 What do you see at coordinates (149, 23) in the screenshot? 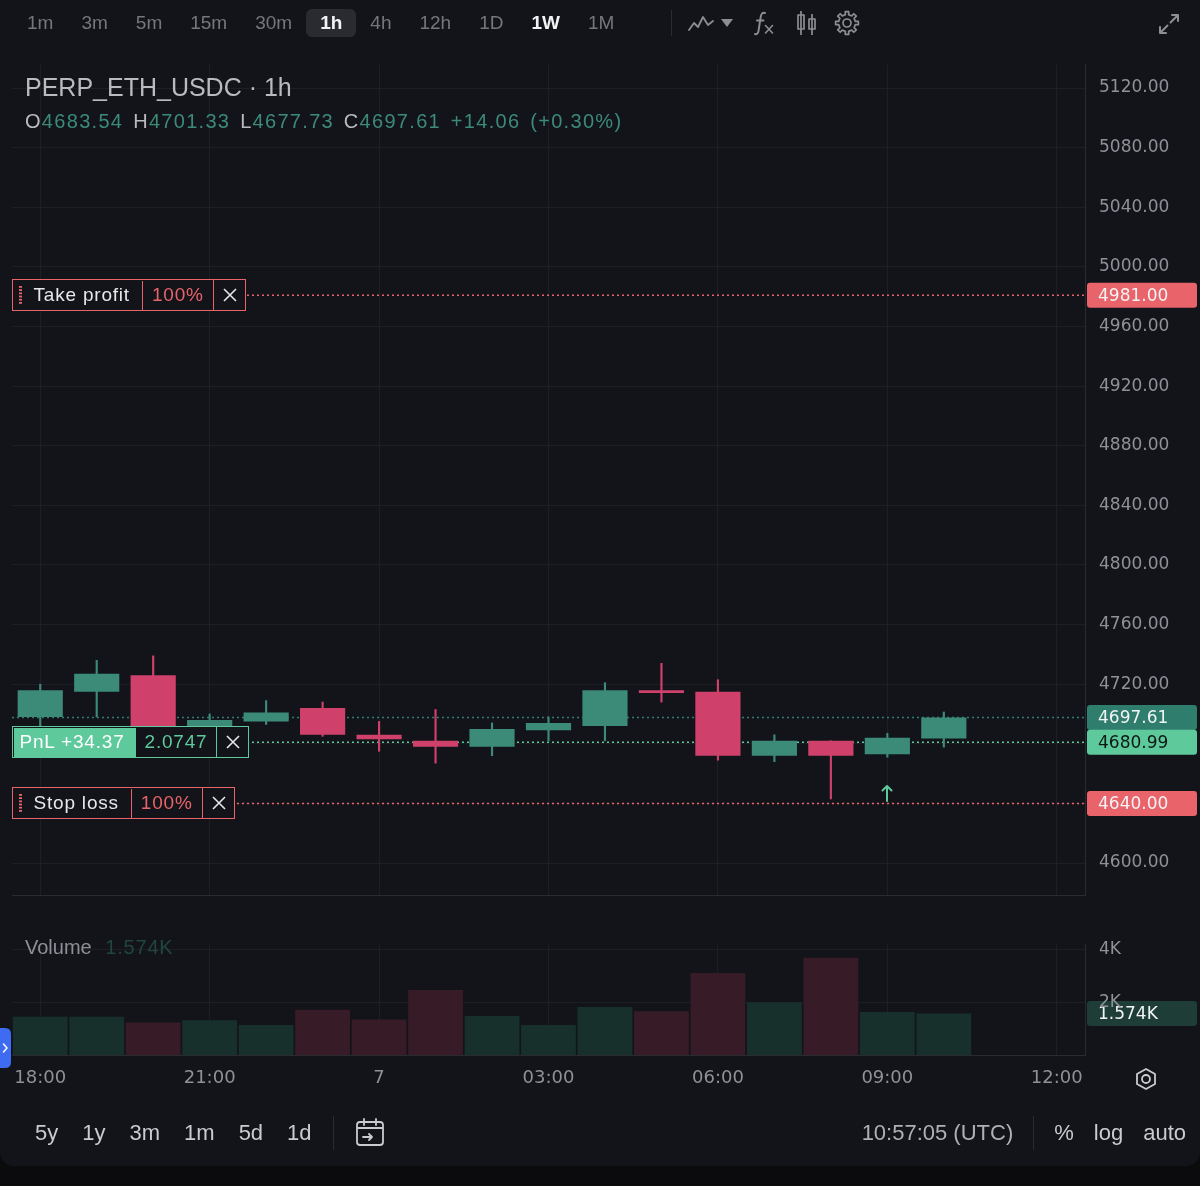
I see `text: 5m` at bounding box center [149, 23].